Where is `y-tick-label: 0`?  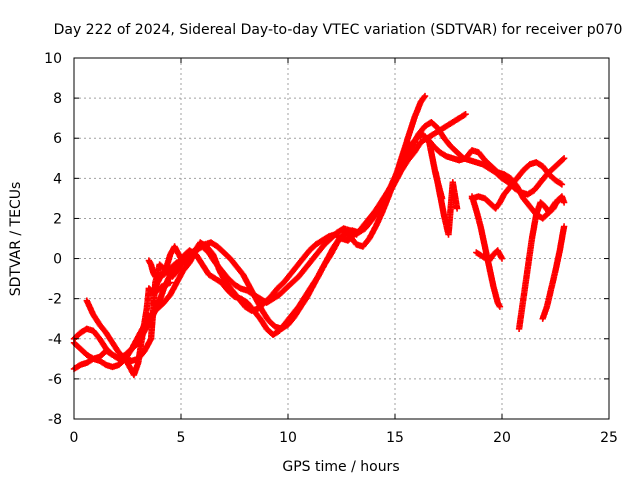 y-tick-label: 0 is located at coordinates (57, 260).